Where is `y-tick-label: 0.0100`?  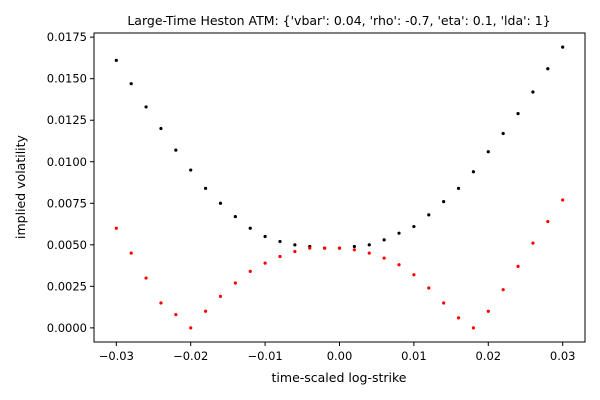
y-tick-label: 0.0100 is located at coordinates (67, 162).